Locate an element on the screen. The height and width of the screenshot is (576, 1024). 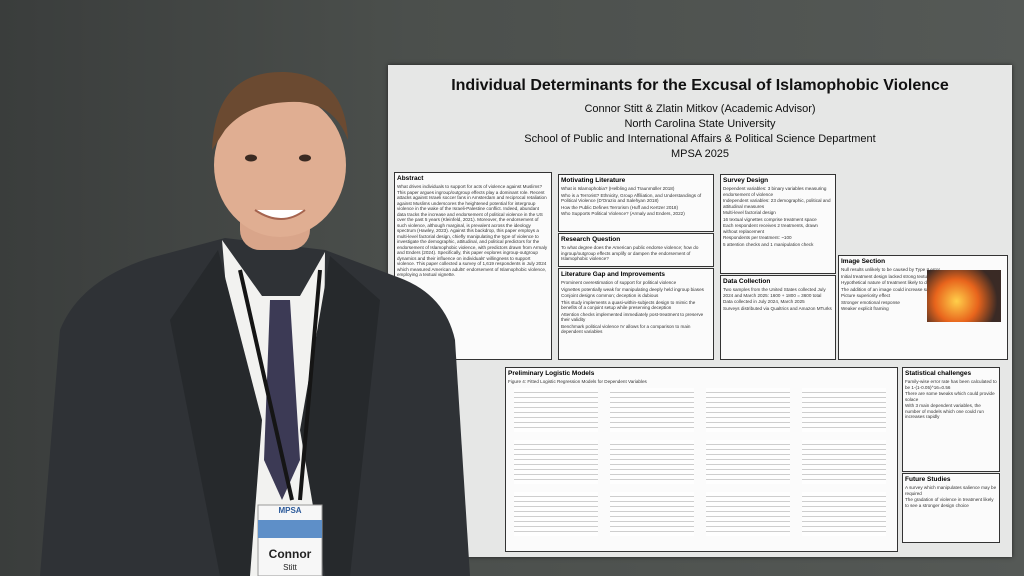
section-heading: Image Section is located at coordinates (863, 261).